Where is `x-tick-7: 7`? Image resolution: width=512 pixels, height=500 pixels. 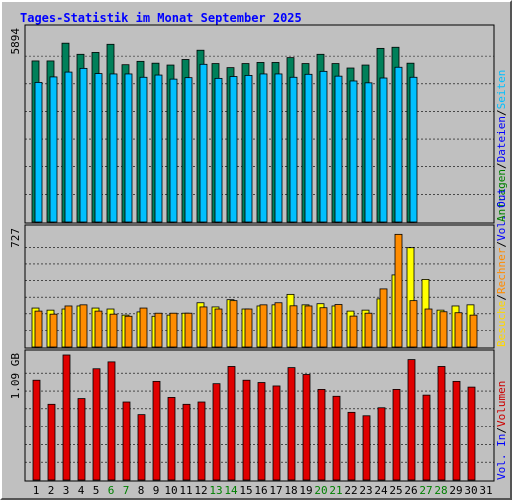
x-tick-7: 7 is located at coordinates (126, 490).